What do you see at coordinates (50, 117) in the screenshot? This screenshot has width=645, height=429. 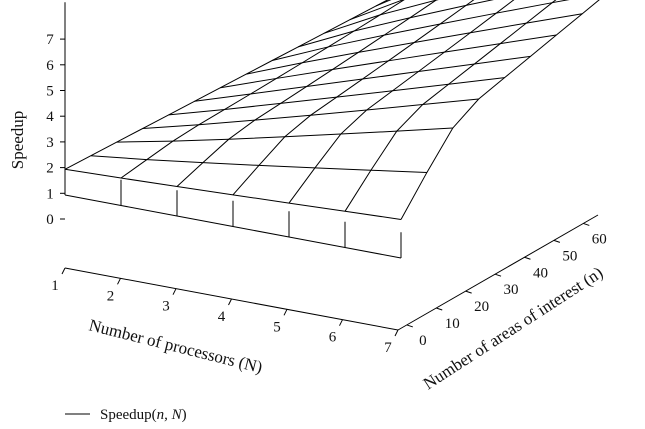 I see `y-tick-label: 4` at bounding box center [50, 117].